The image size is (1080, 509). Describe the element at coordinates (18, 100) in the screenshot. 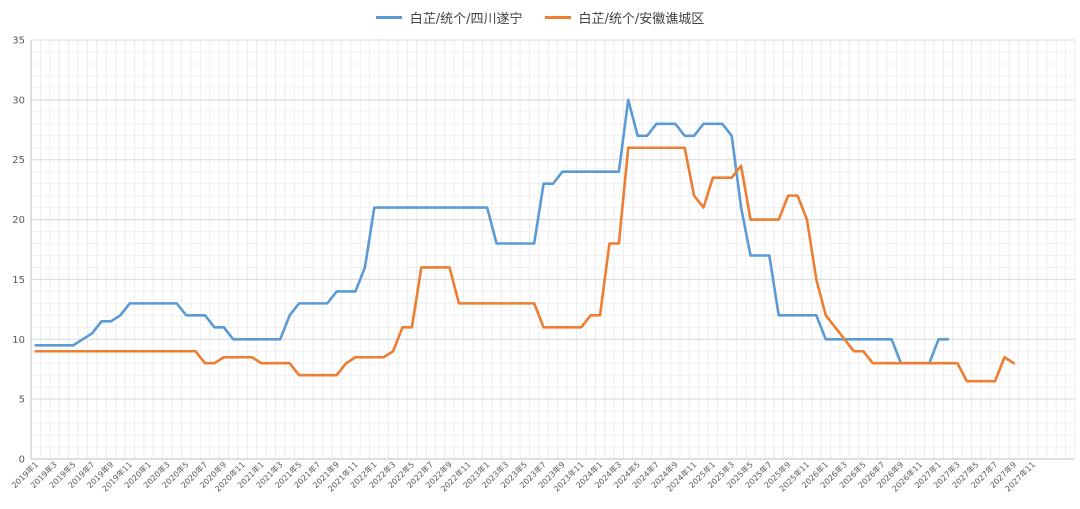

I see `y-tick-label: 30` at that location.